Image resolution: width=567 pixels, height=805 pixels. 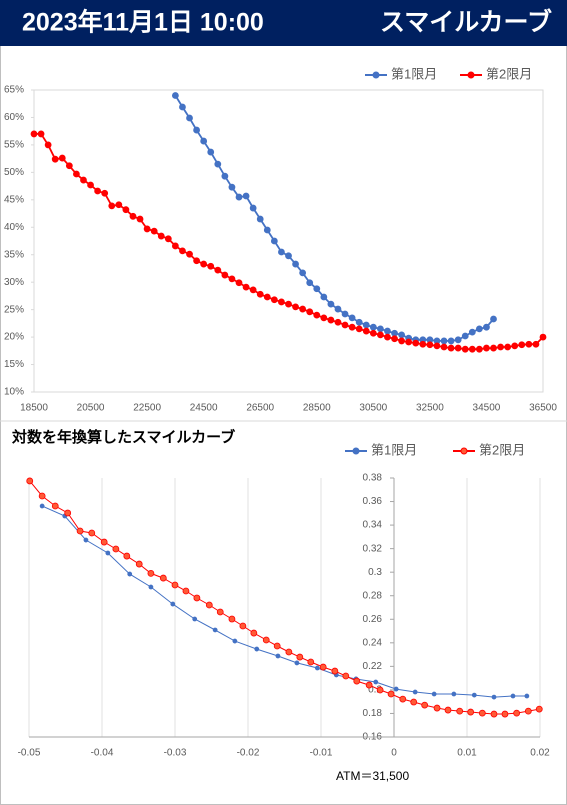 What do you see at coordinates (373, 595) in the screenshot?
I see `y-tick-label: 0.28` at bounding box center [373, 595].